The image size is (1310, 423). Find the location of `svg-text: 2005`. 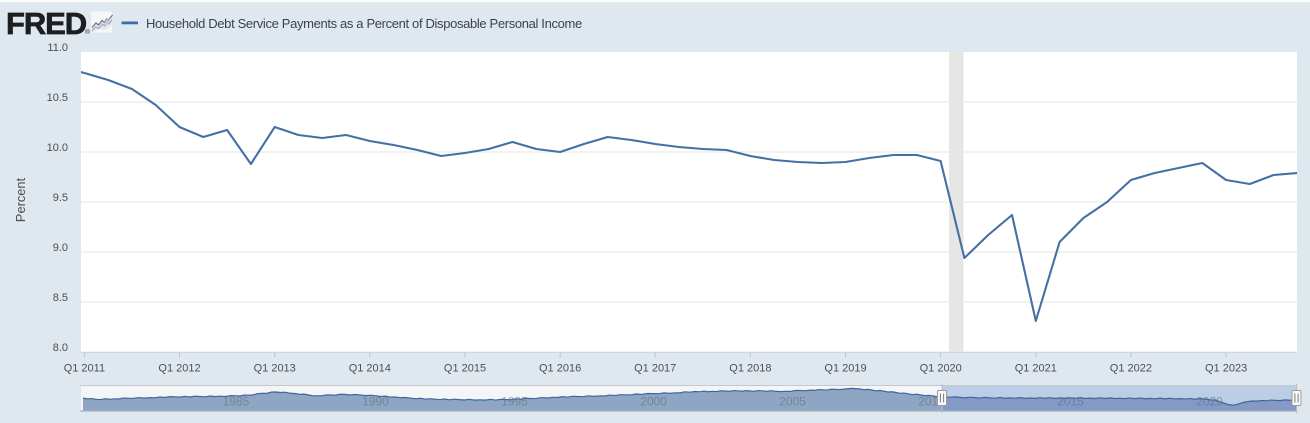

svg-text: 2005 is located at coordinates (792, 402).